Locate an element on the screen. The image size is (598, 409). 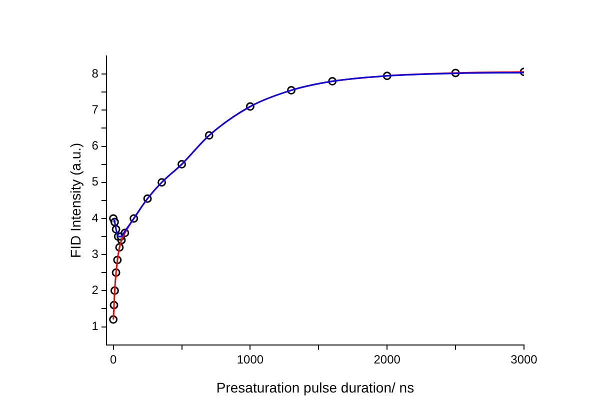
y-tick-label: 3 is located at coordinates (95, 253).